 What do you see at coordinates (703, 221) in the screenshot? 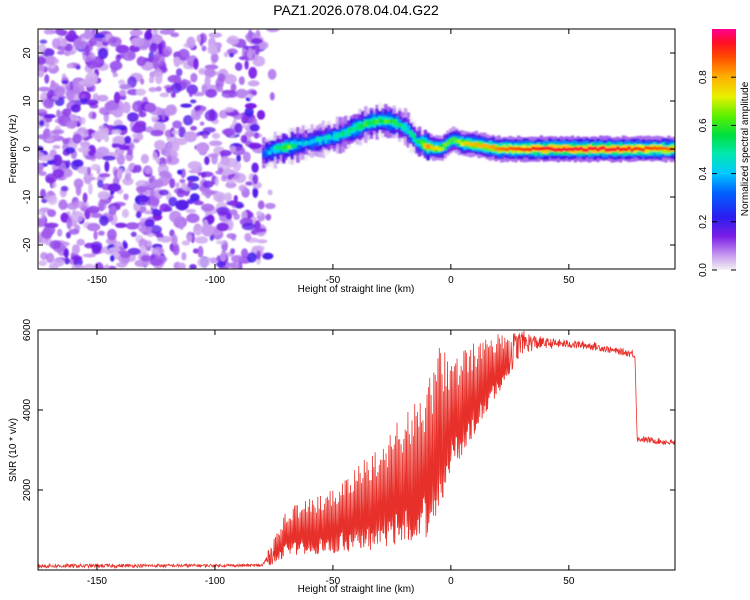
I see `colorbar-tick-label: 0.2` at bounding box center [703, 221].